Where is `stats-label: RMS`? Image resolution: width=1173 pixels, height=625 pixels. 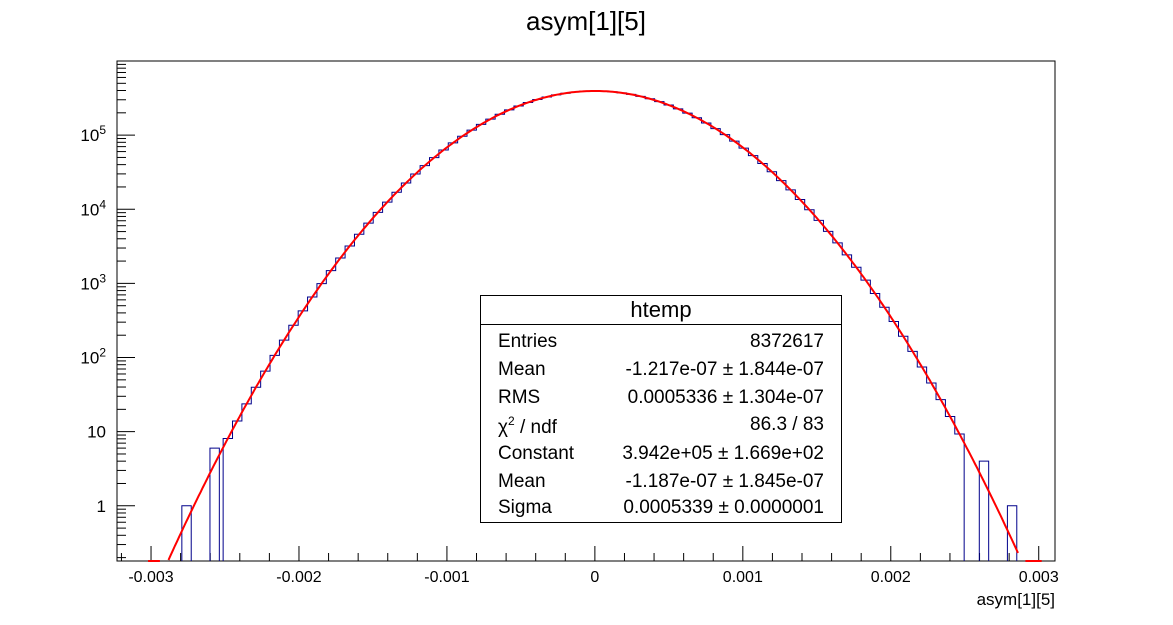 stats-label: RMS is located at coordinates (519, 397).